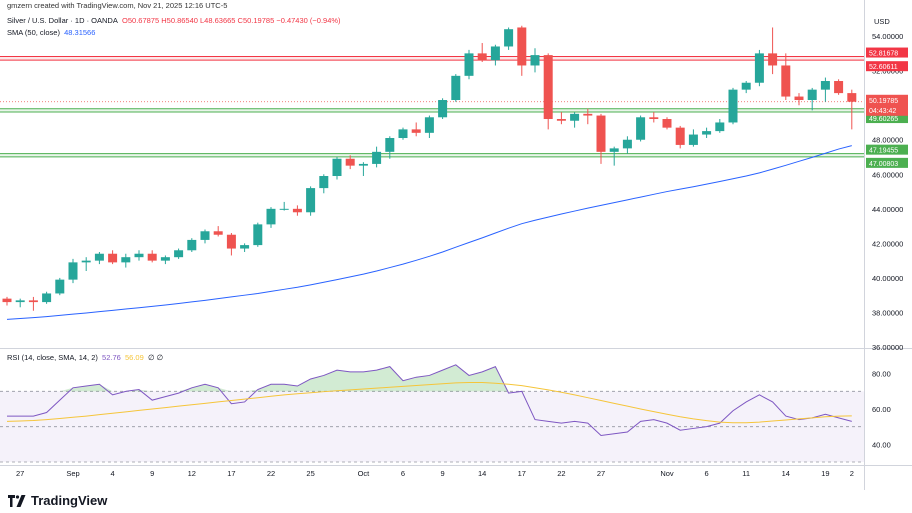 The image size is (912, 513). What do you see at coordinates (522, 473) in the screenshot?
I see `time-tick-label: 17` at bounding box center [522, 473].